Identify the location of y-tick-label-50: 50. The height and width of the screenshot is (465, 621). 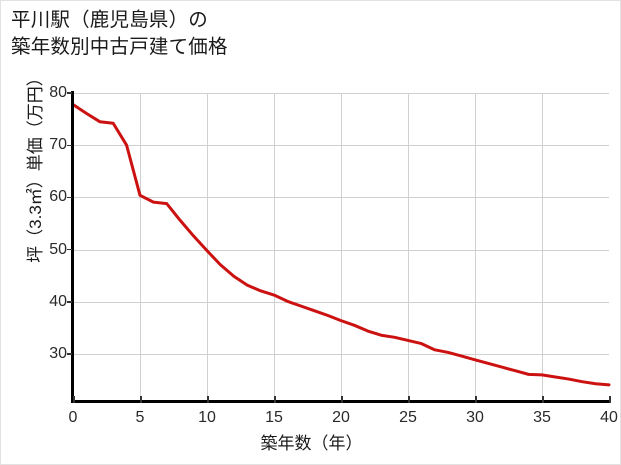
(58, 249).